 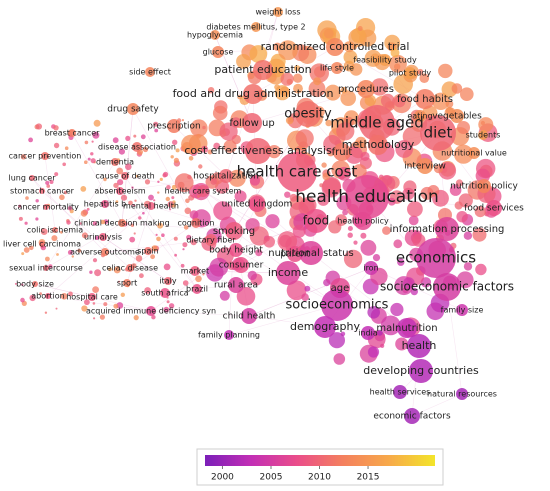 What do you see at coordinates (325, 326) in the screenshot?
I see `item-label: demography` at bounding box center [325, 326].